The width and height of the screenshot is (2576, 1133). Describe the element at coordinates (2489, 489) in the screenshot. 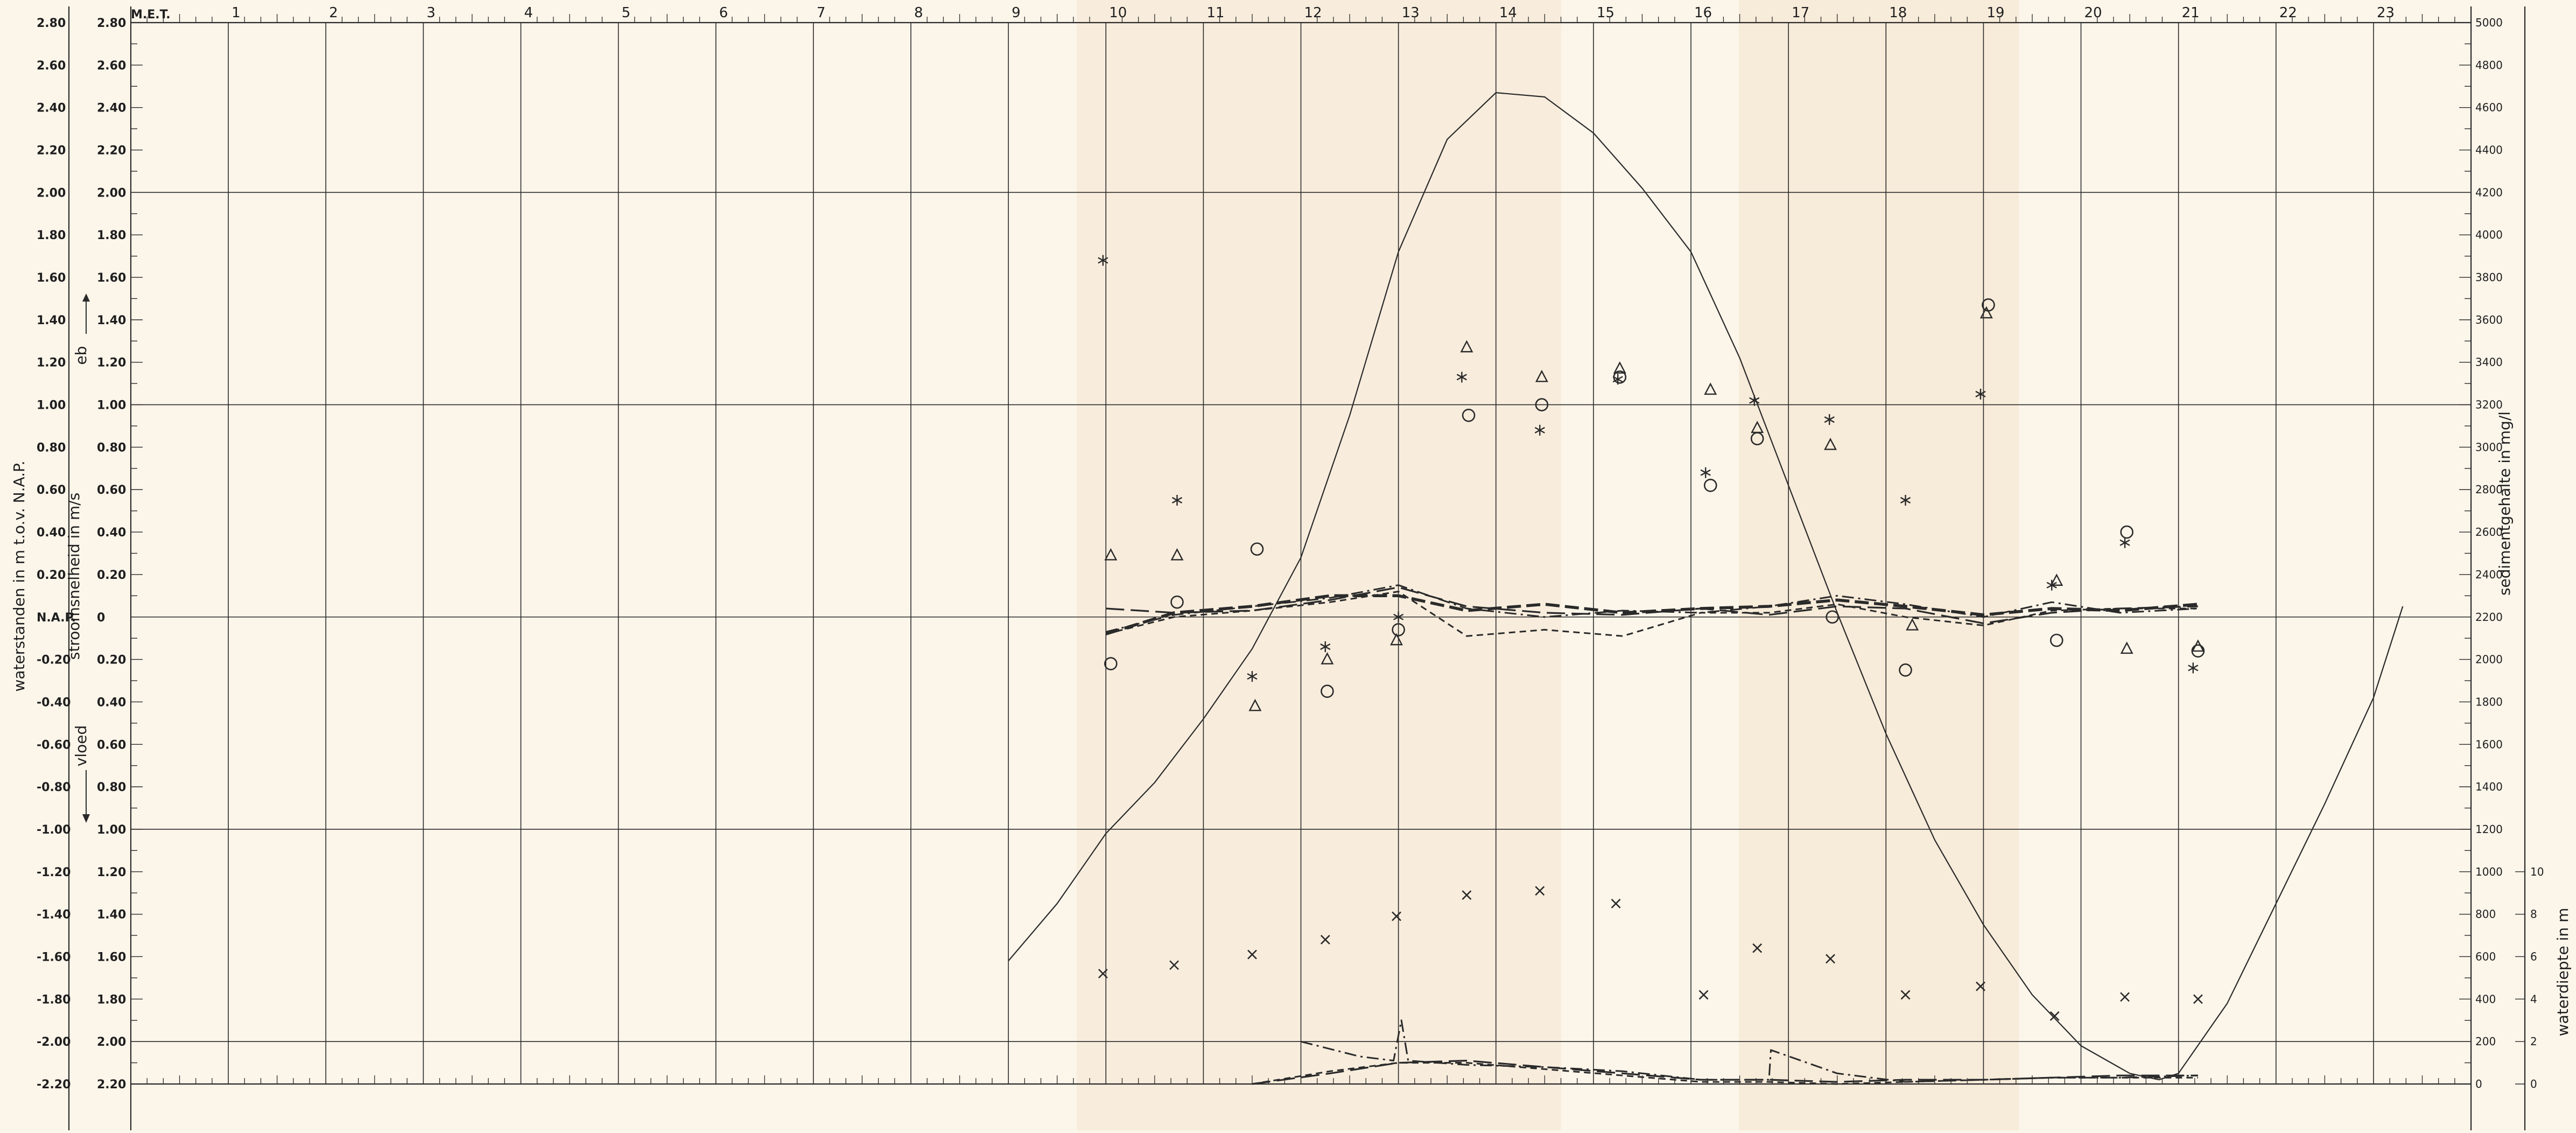

I see `sediment-tick-label: 2800` at that location.